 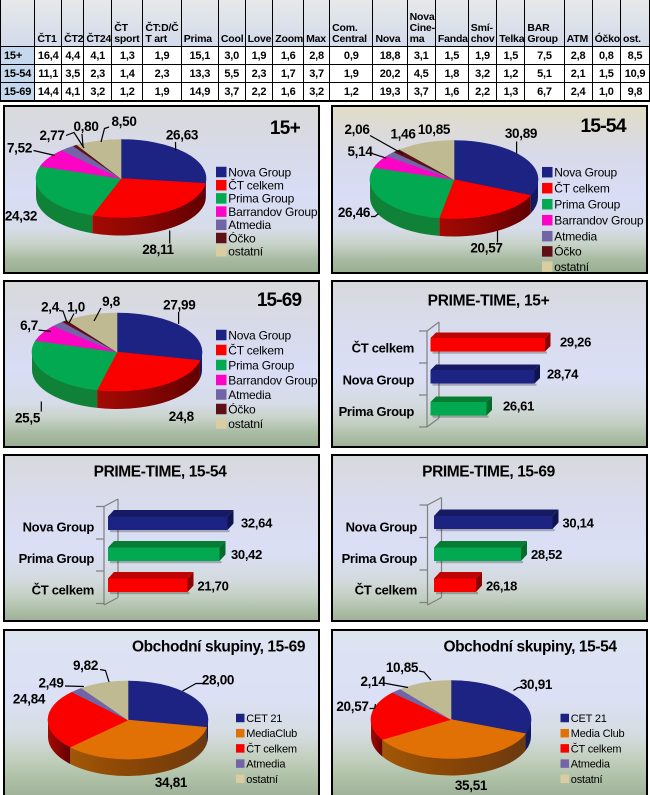 What do you see at coordinates (85, 126) in the screenshot?
I see `svg-text: 0,80` at bounding box center [85, 126].